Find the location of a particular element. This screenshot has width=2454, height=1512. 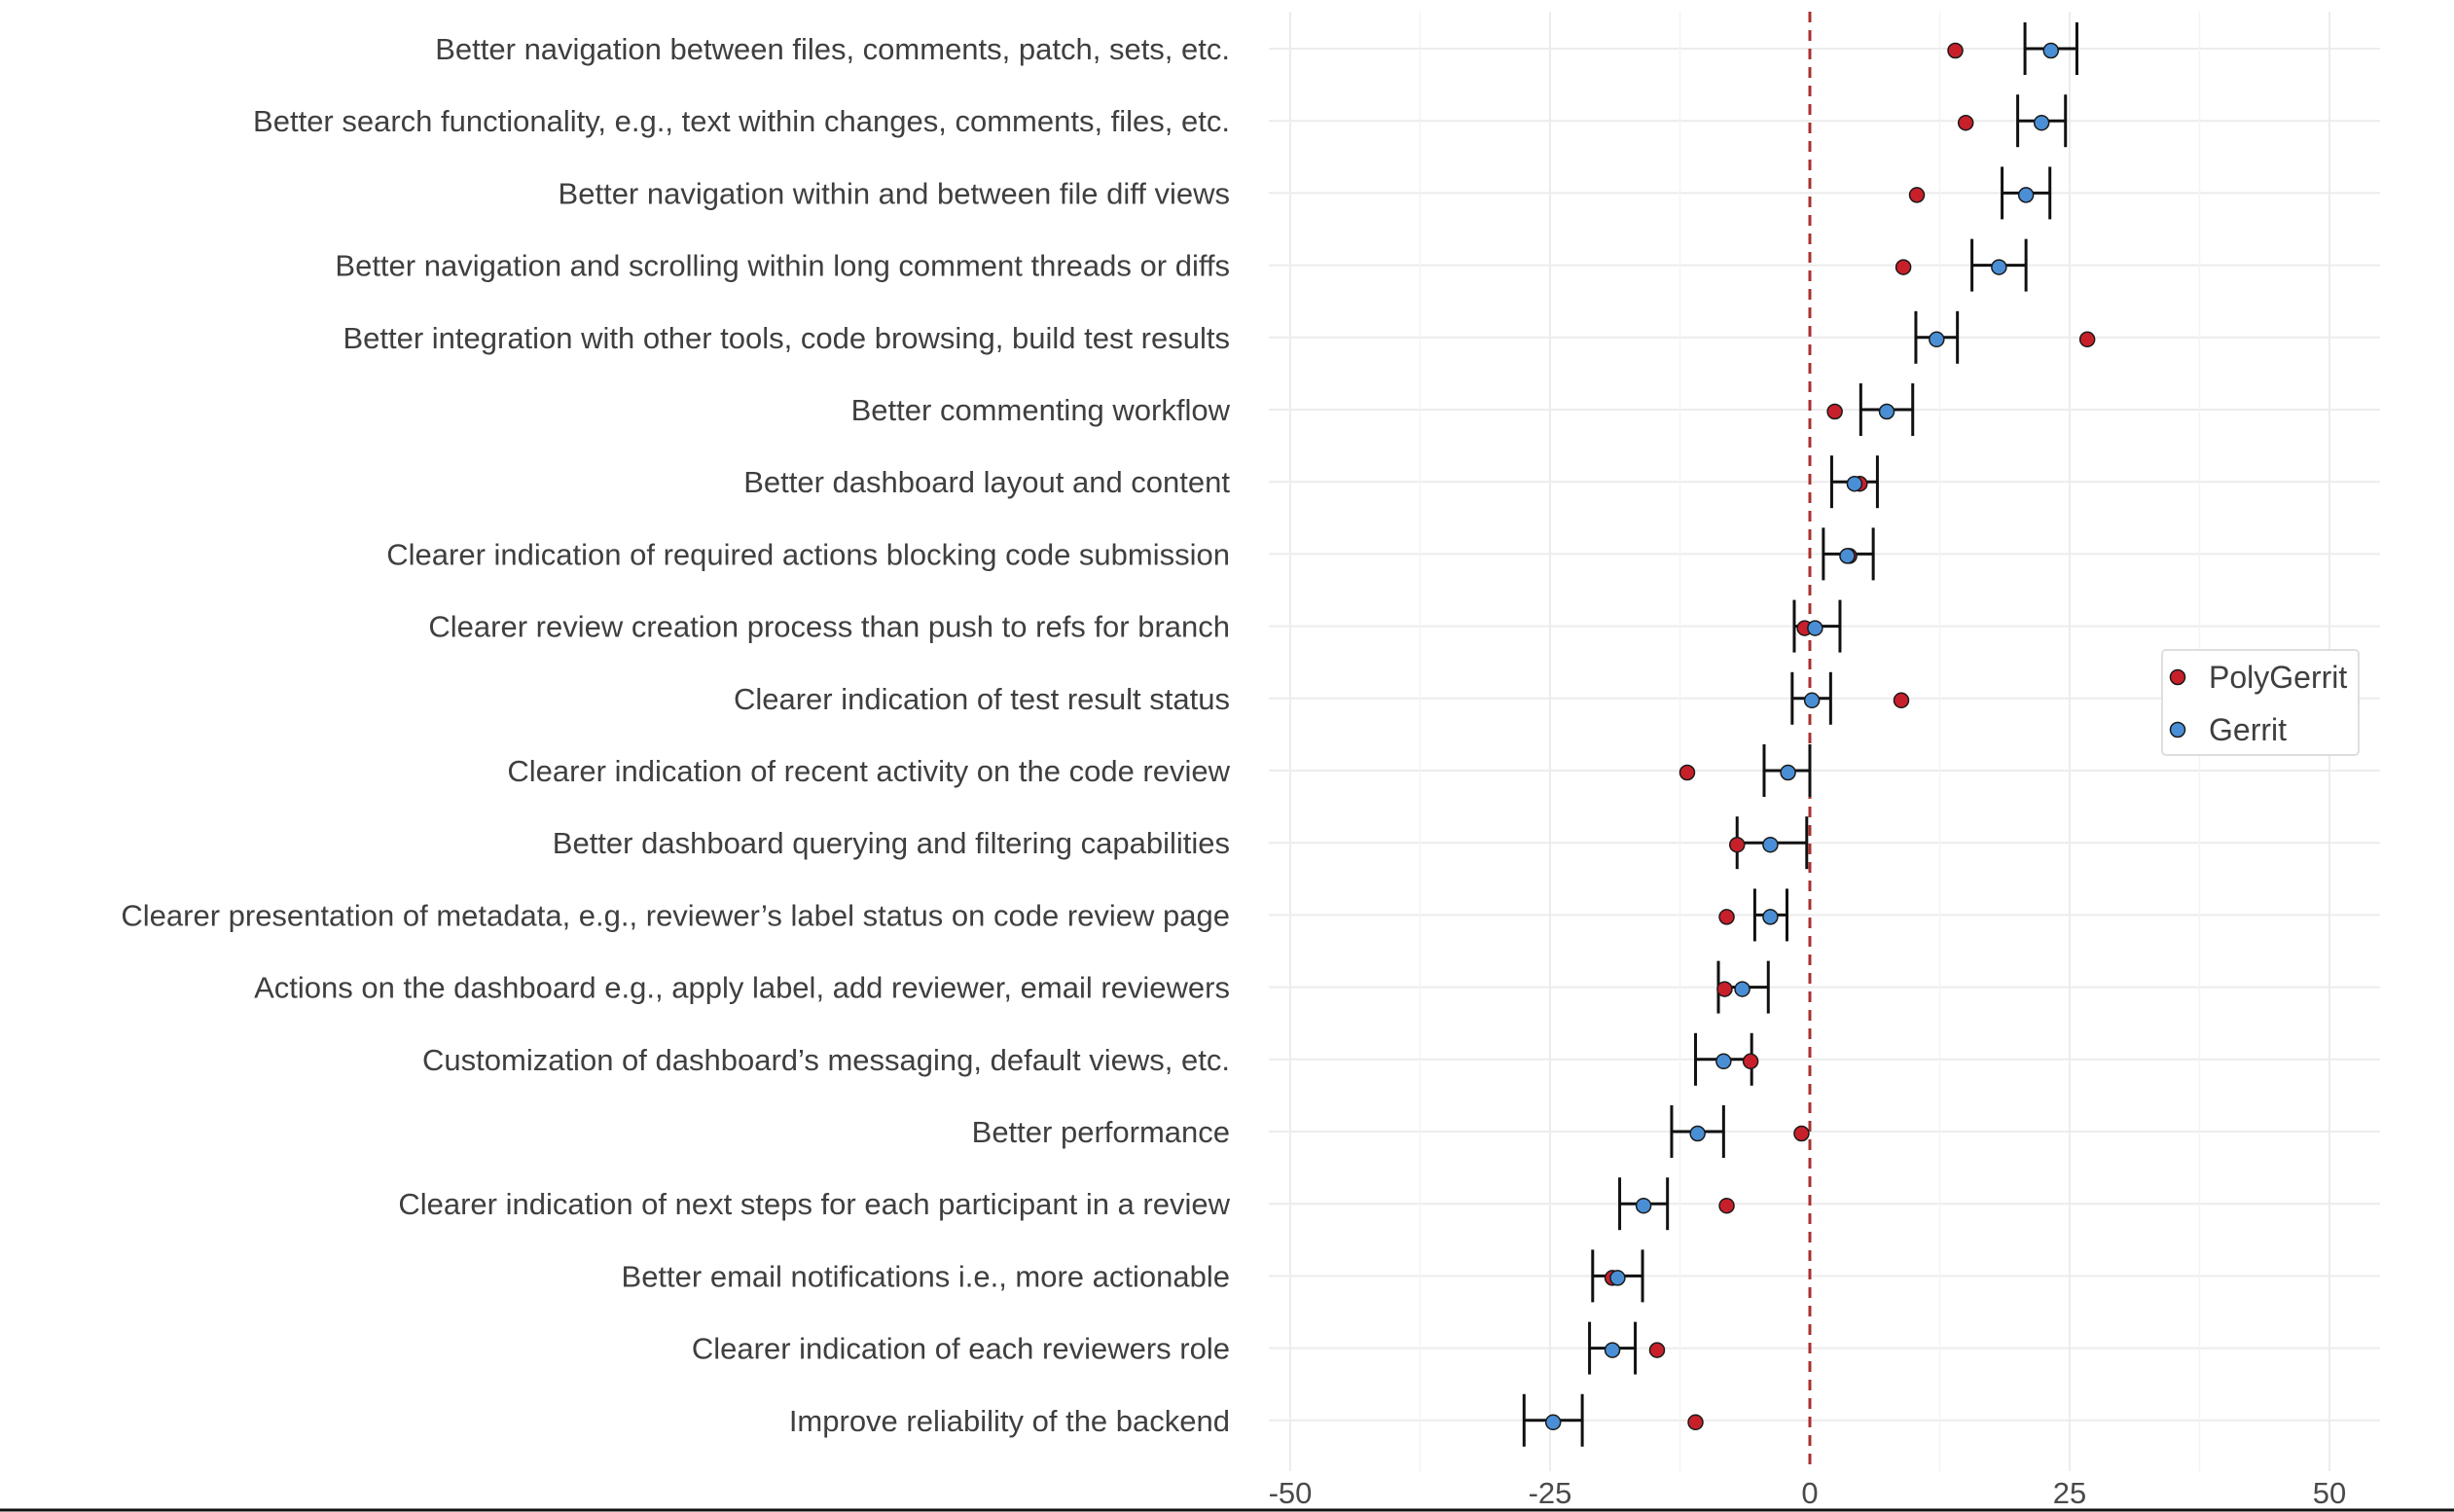

legend-box is located at coordinates (2260, 702).